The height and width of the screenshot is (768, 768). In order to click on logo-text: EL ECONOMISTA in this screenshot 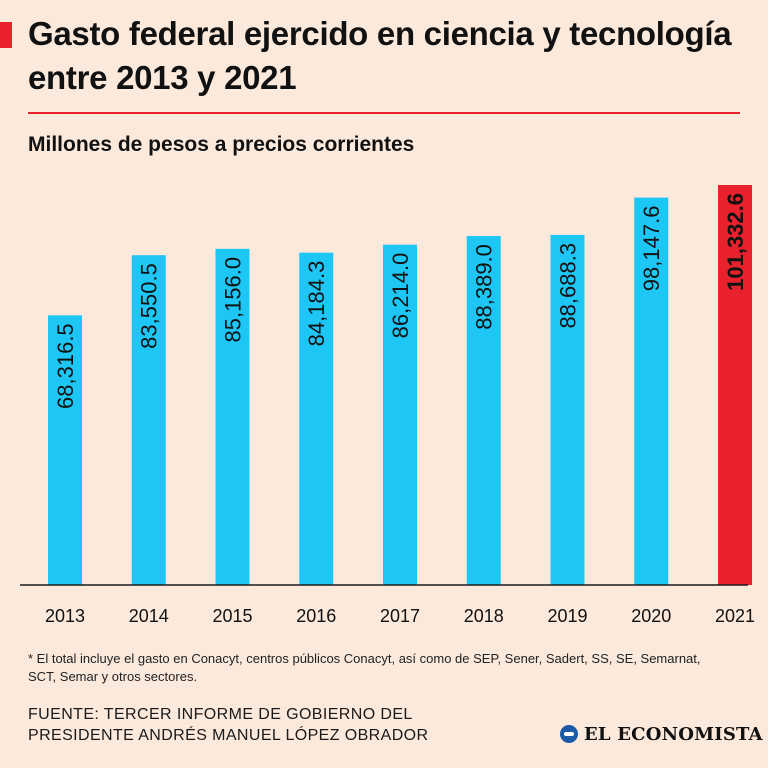, I will do `click(673, 734)`.